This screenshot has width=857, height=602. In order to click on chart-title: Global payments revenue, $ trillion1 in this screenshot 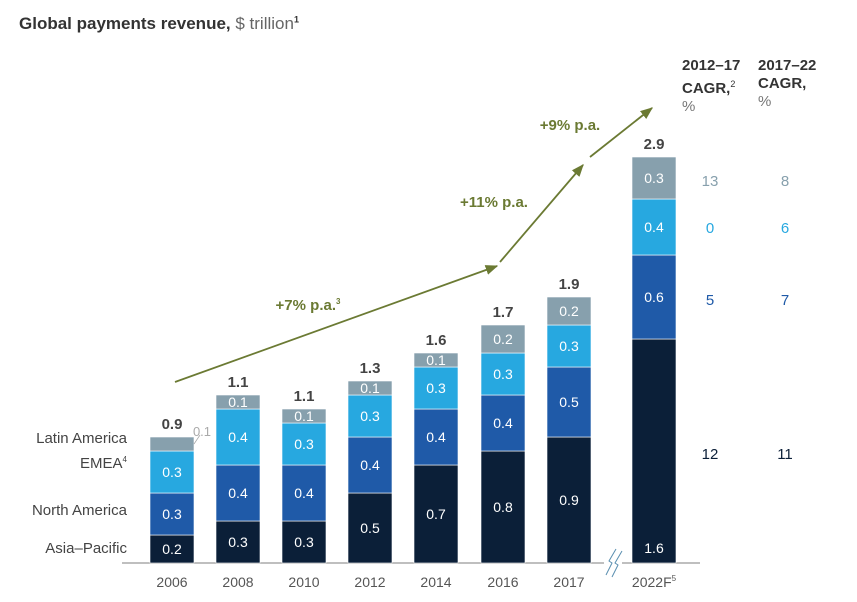, I will do `click(159, 24)`.